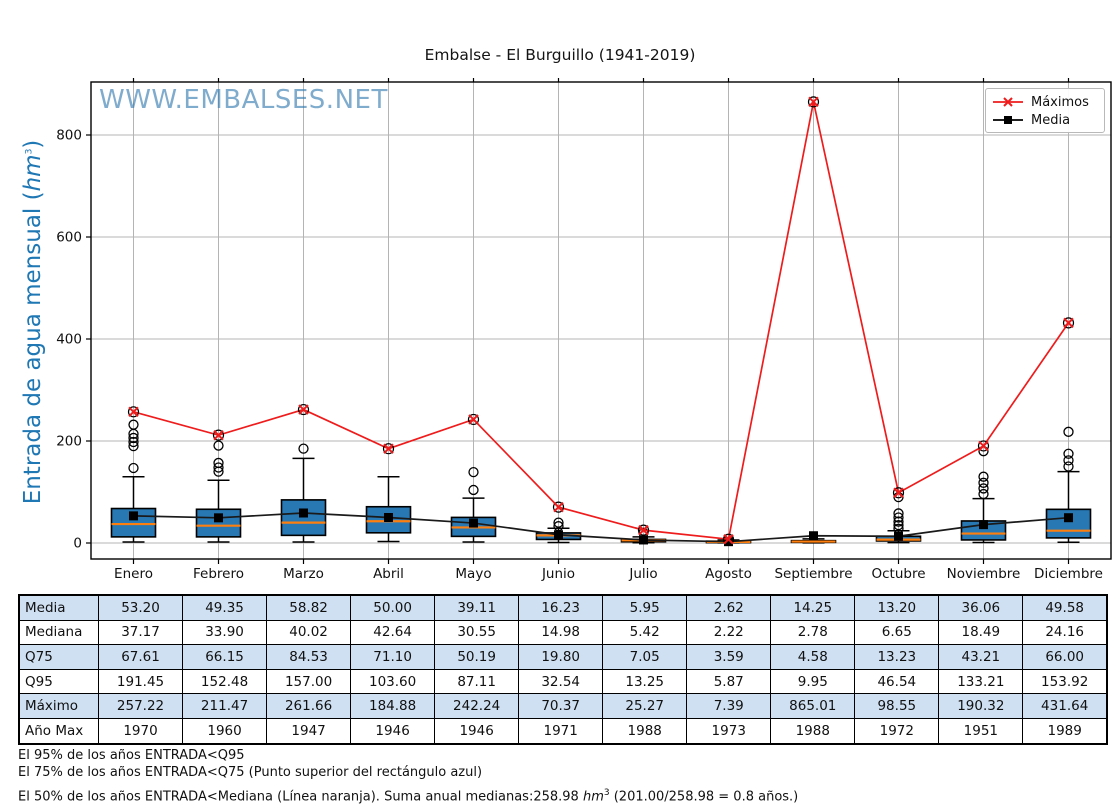  Describe the element at coordinates (813, 574) in the screenshot. I see `x-tick-label: Septiembre` at that location.